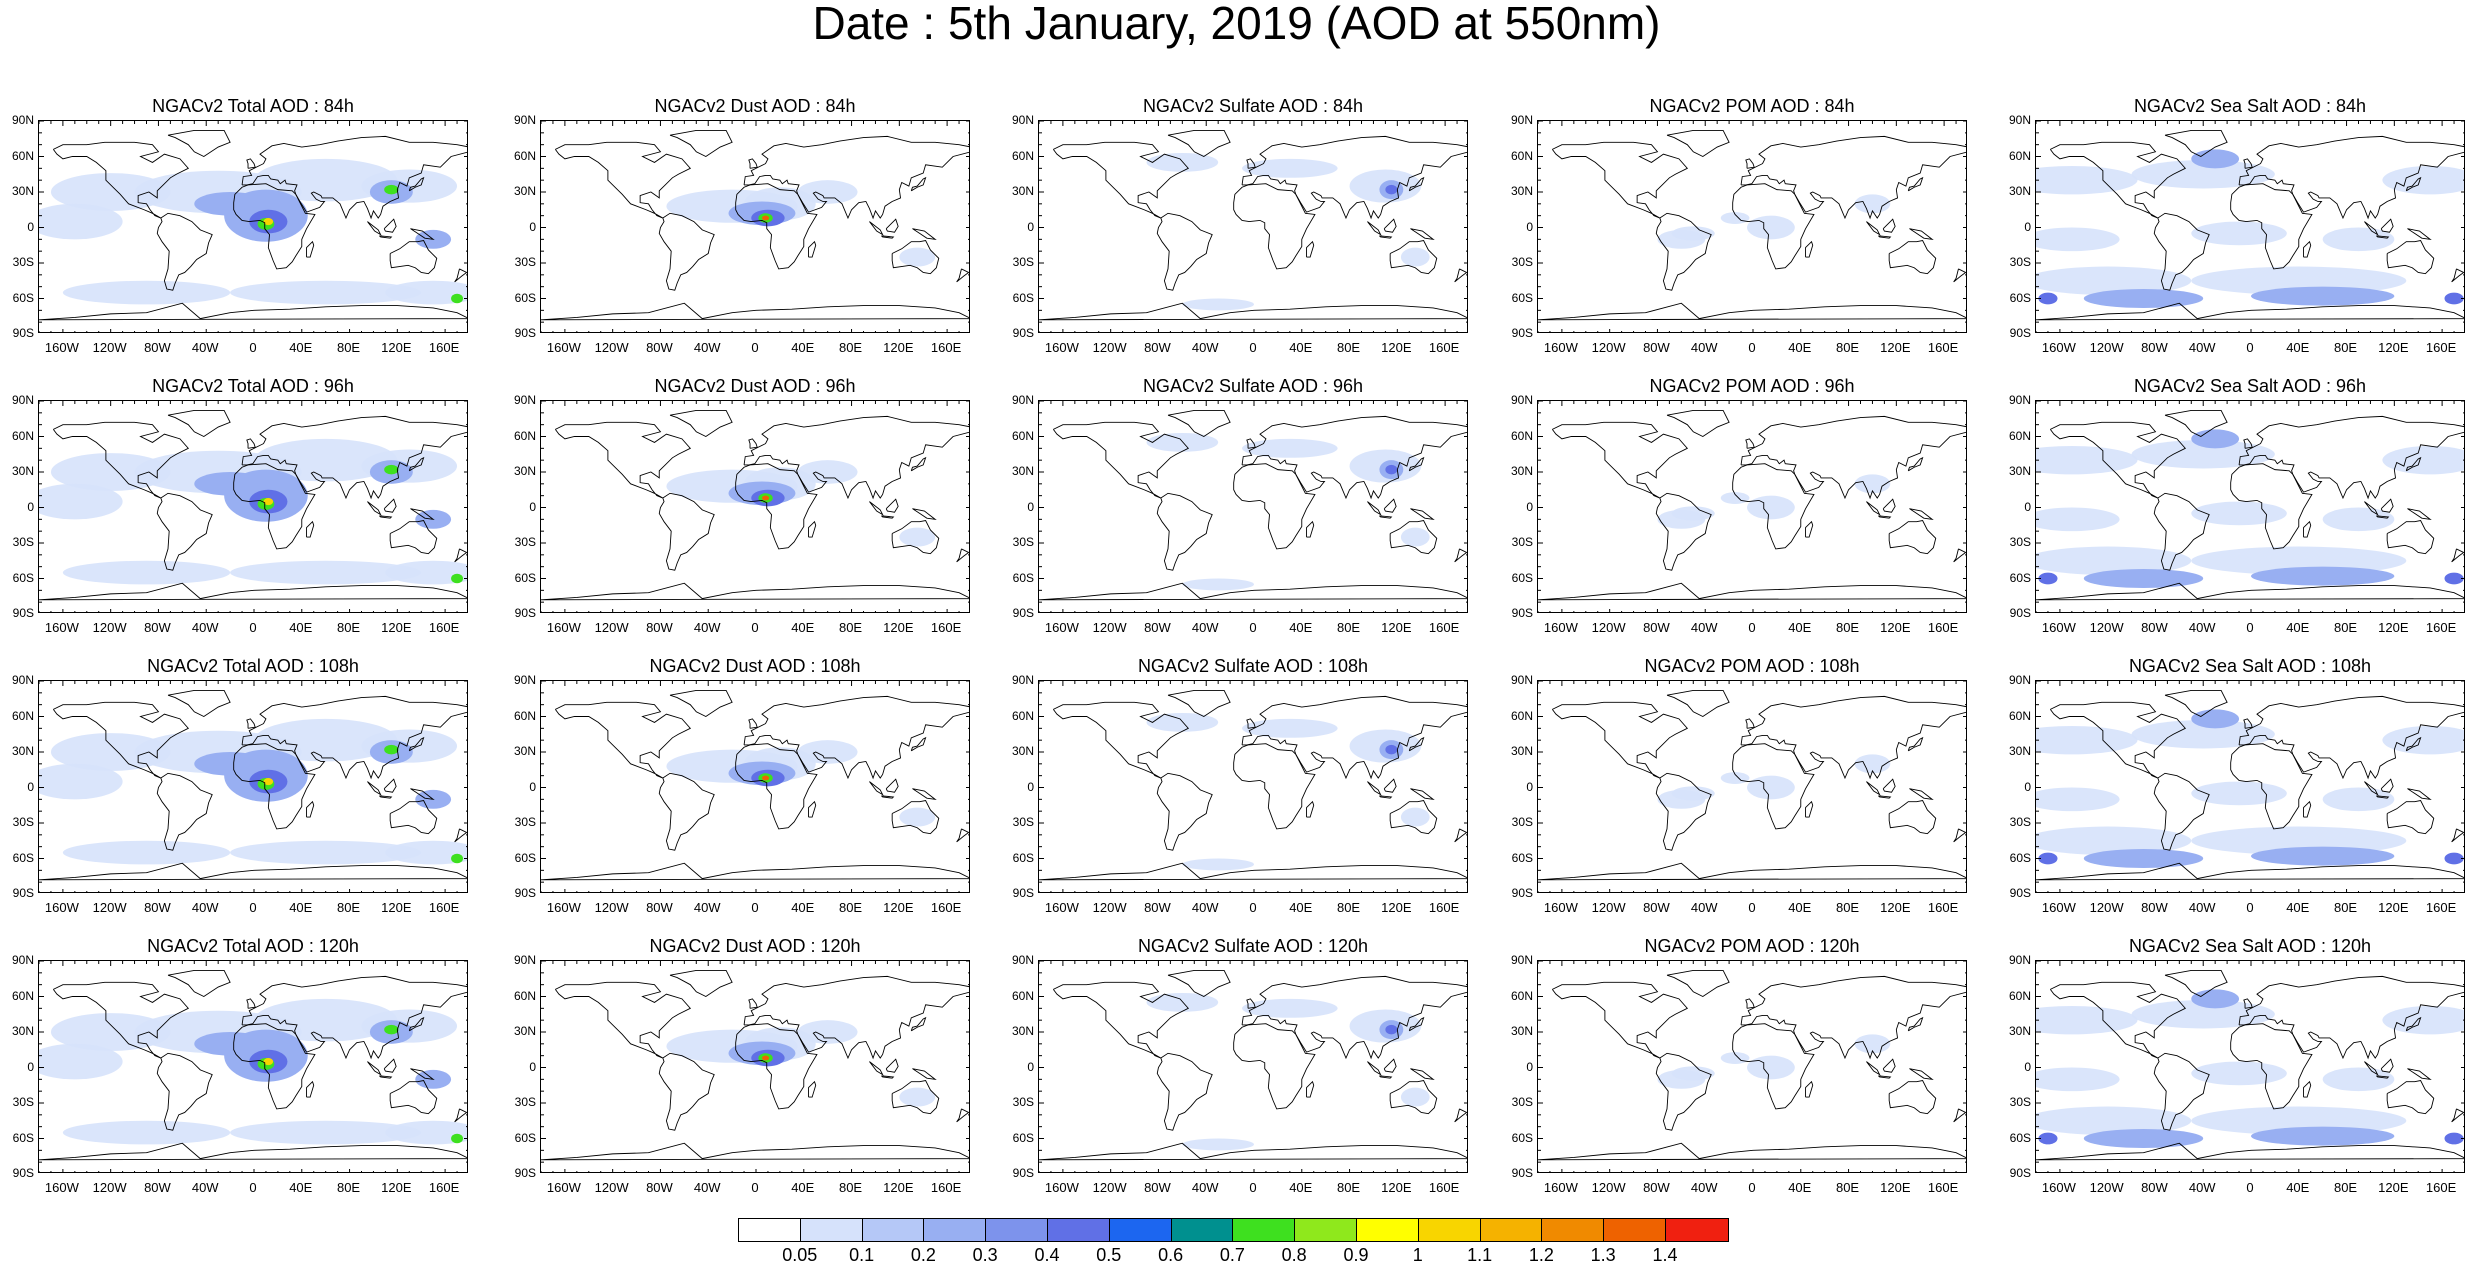 The height and width of the screenshot is (1265, 2473). What do you see at coordinates (923, 1255) in the screenshot?
I see `colorbar-label: 0.2` at bounding box center [923, 1255].